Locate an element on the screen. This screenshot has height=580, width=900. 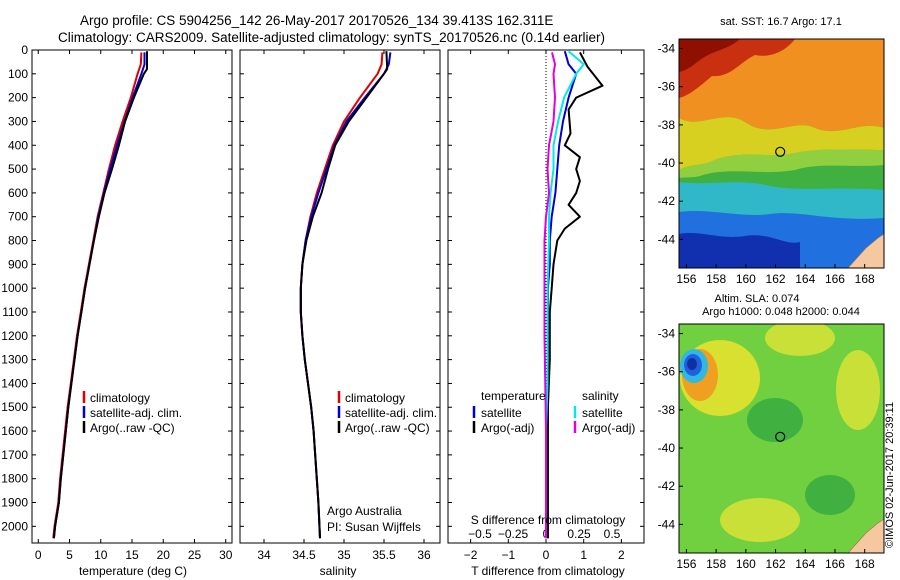
sst-land is located at coordinates (865, 250).